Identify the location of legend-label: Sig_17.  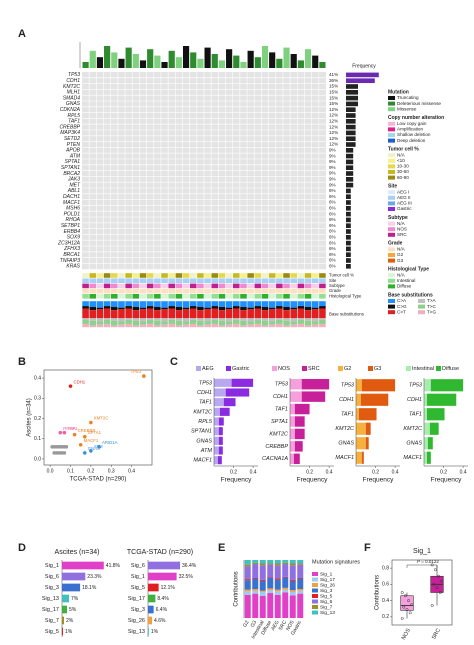
(327, 580).